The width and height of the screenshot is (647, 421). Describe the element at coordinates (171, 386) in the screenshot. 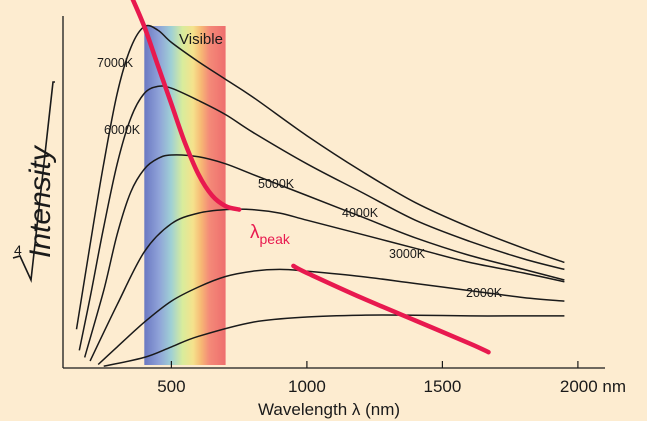

I see `x-tick-label-500: 500` at that location.